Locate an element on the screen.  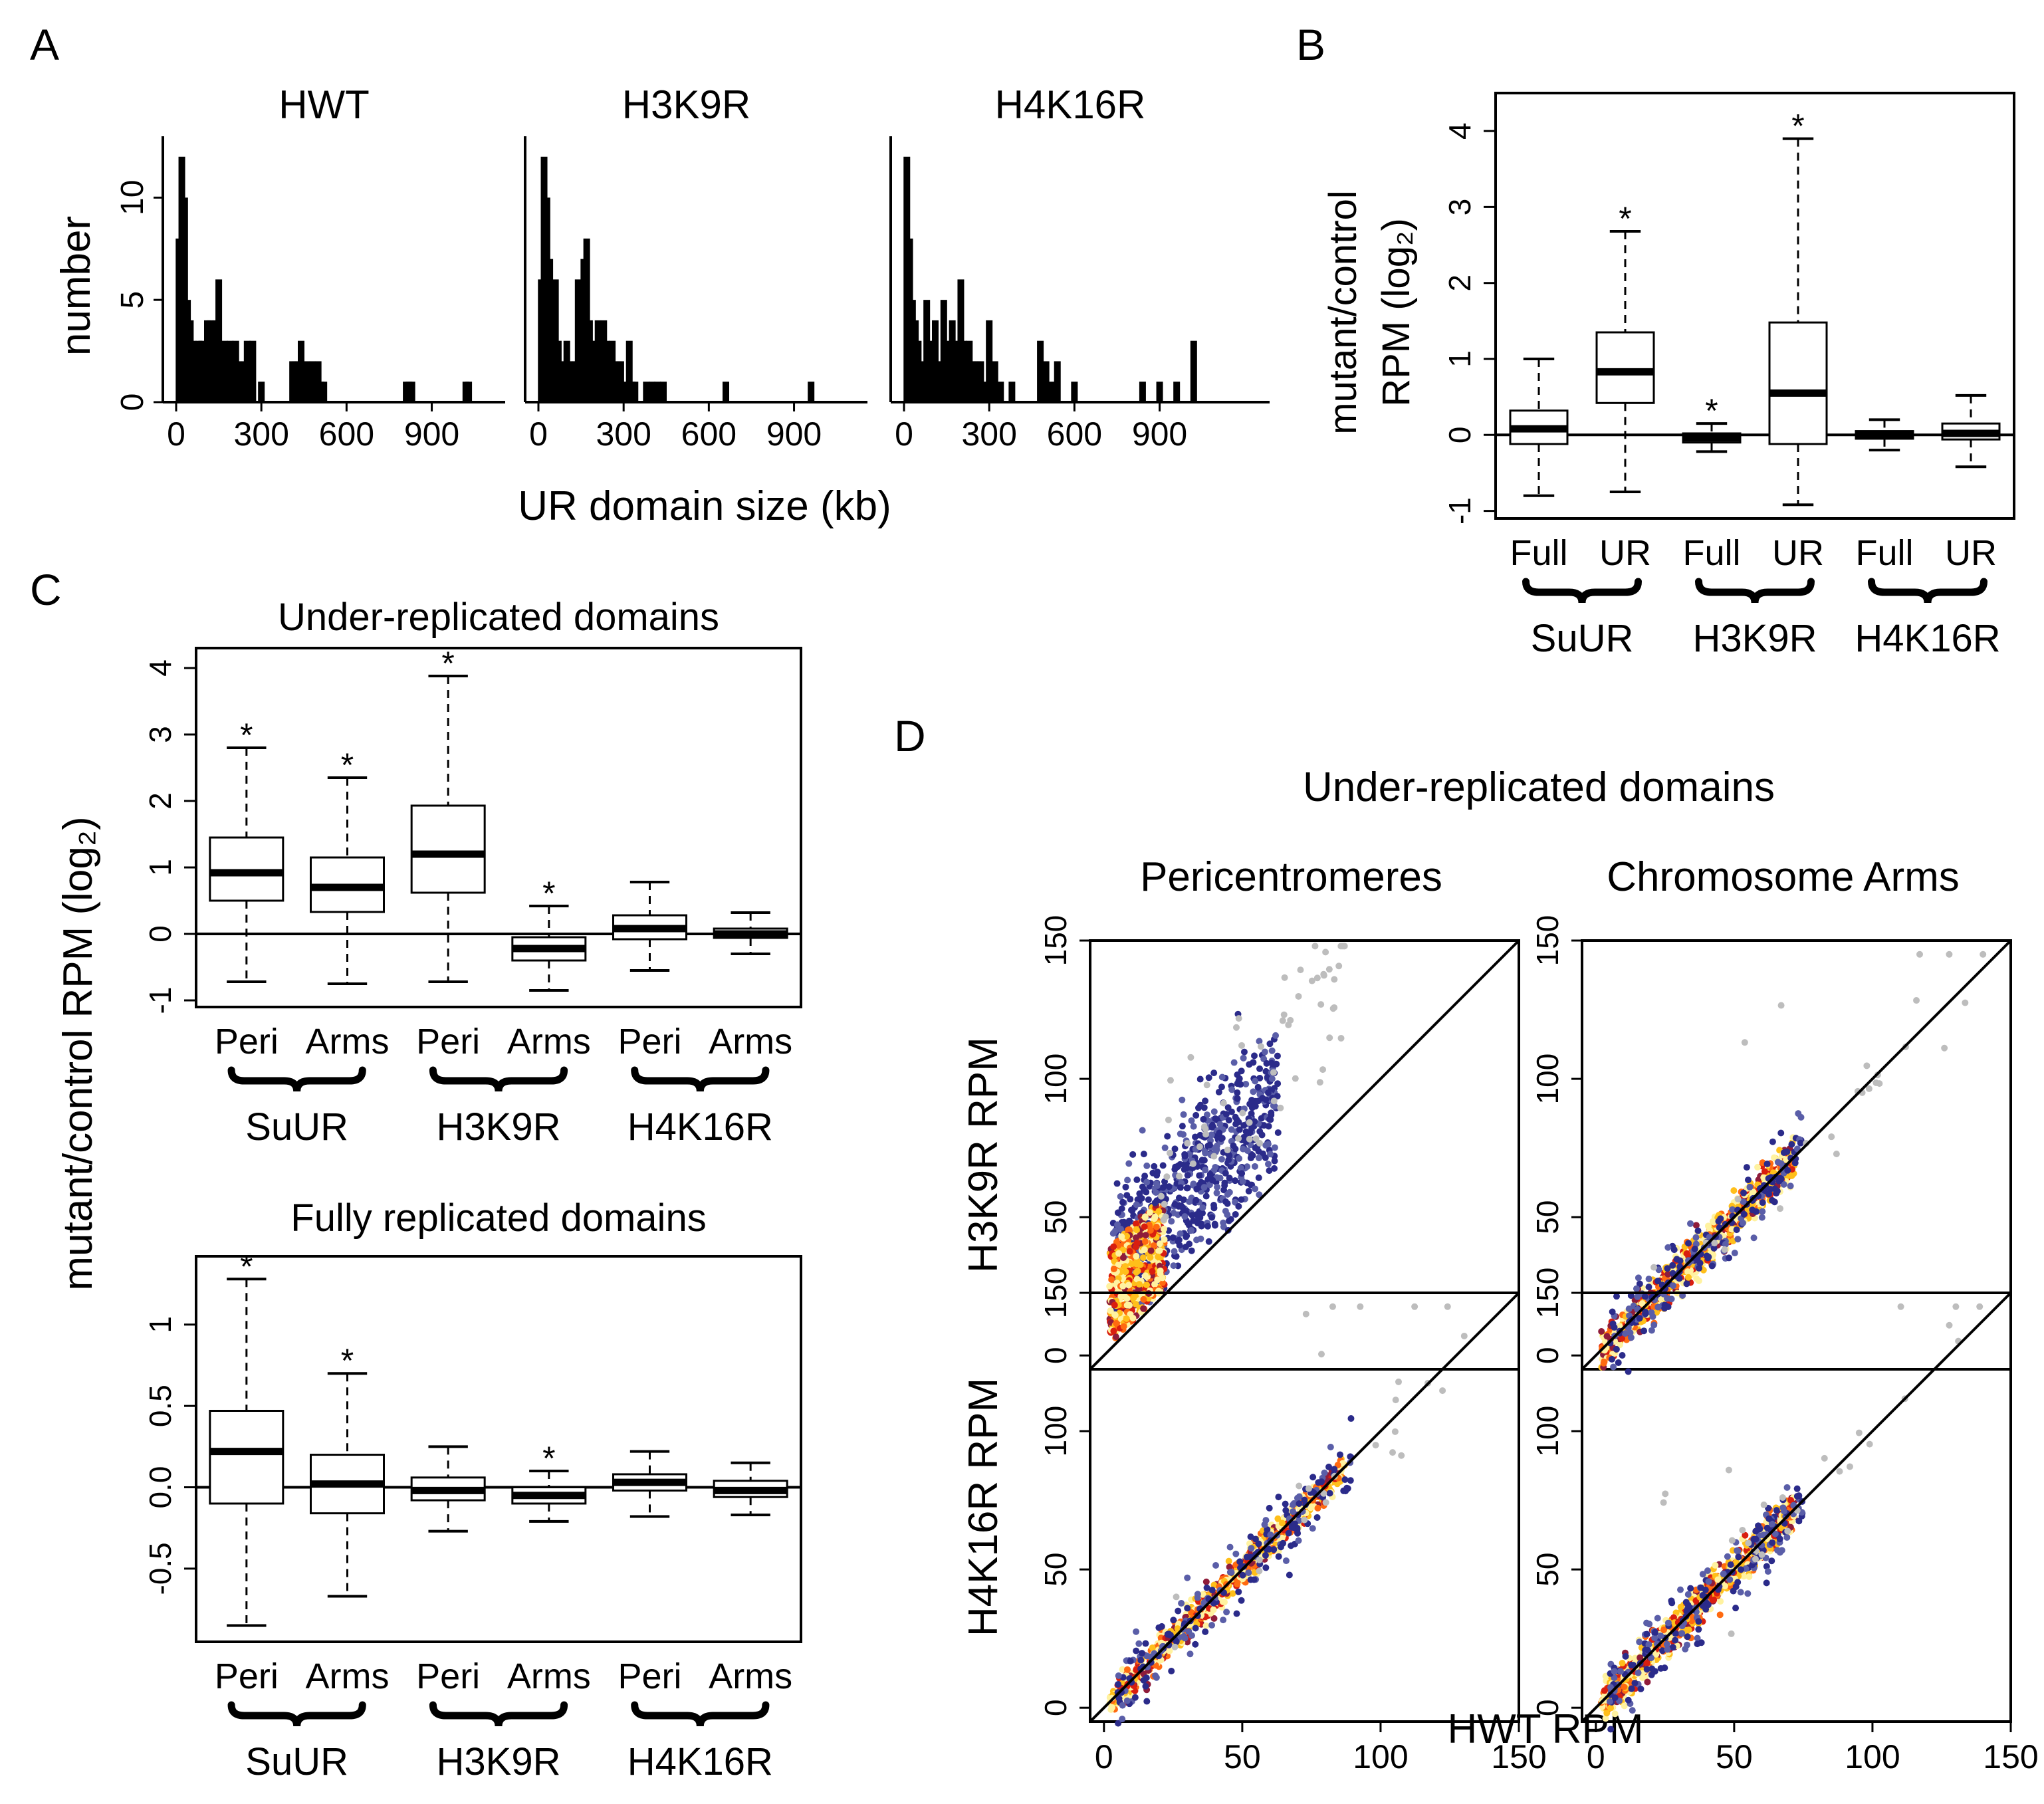
y-tick-label: 0.0 is located at coordinates (160, 1487).